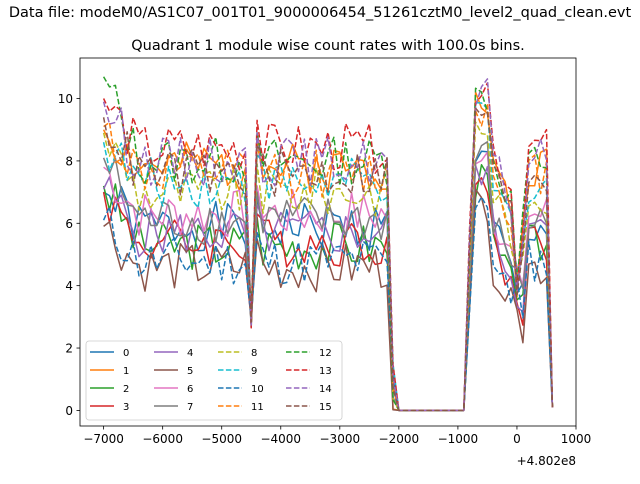 Image resolution: width=640 pixels, height=484 pixels. Describe the element at coordinates (190, 407) in the screenshot. I see `legend-label-7: 7` at that location.